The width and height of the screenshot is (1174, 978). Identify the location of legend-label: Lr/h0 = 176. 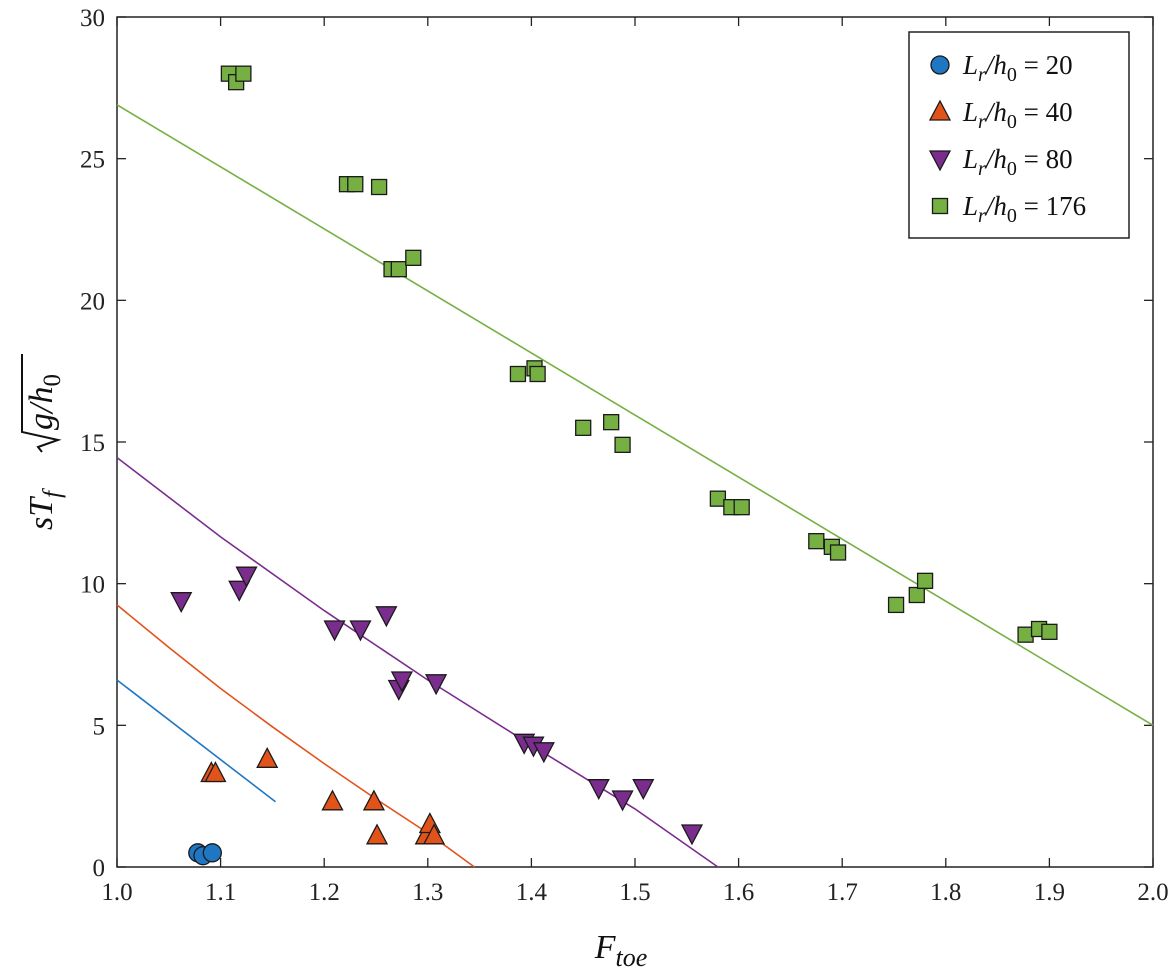
(1024, 209).